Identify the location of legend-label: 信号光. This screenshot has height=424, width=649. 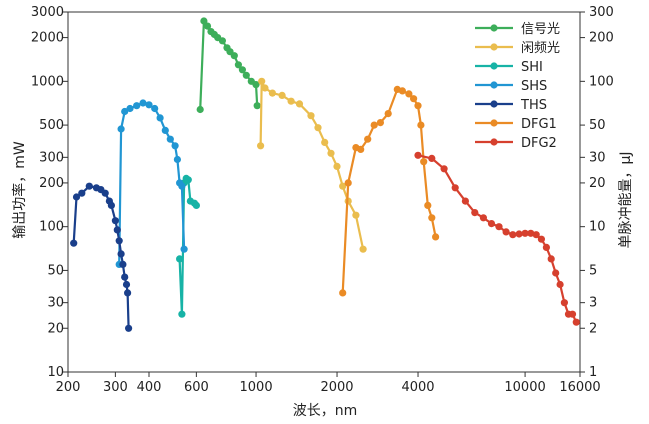
(540, 29).